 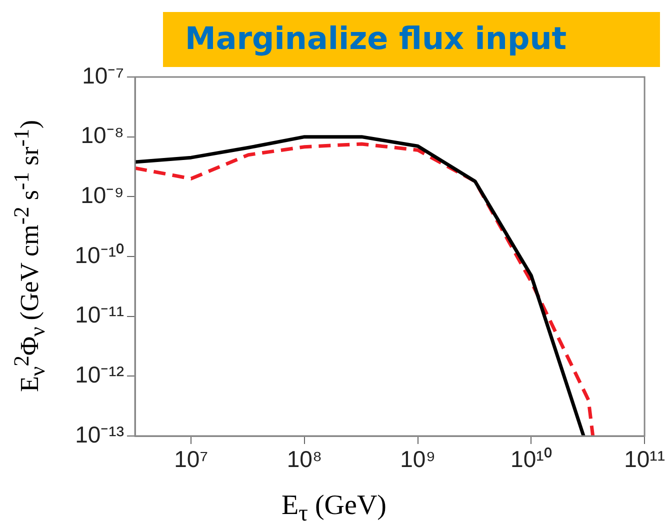 I want to click on x-axis-title: E$_{τ}$ (GeV), so click(x=334, y=509).